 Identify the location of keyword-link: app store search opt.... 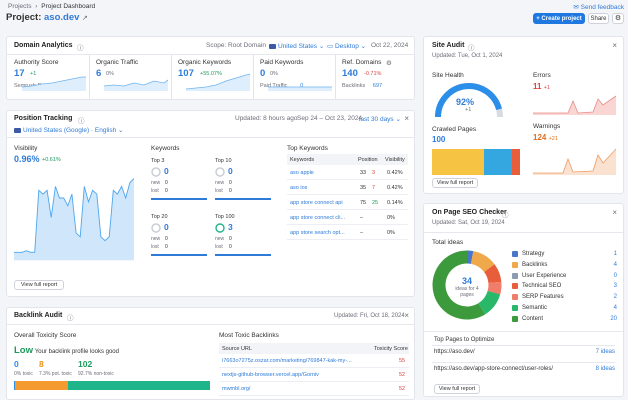
(317, 233).